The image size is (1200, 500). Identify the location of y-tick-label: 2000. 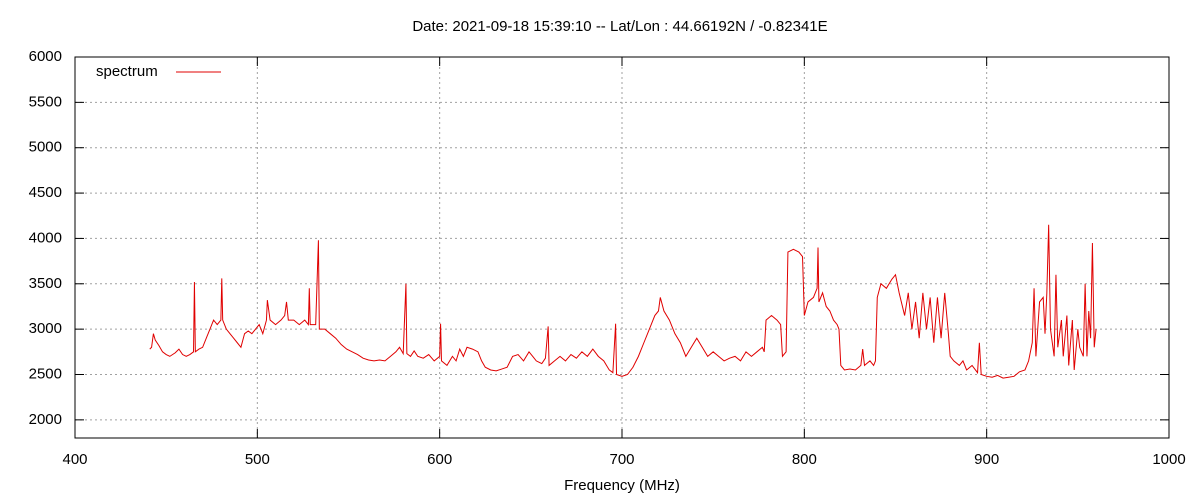
(45, 419).